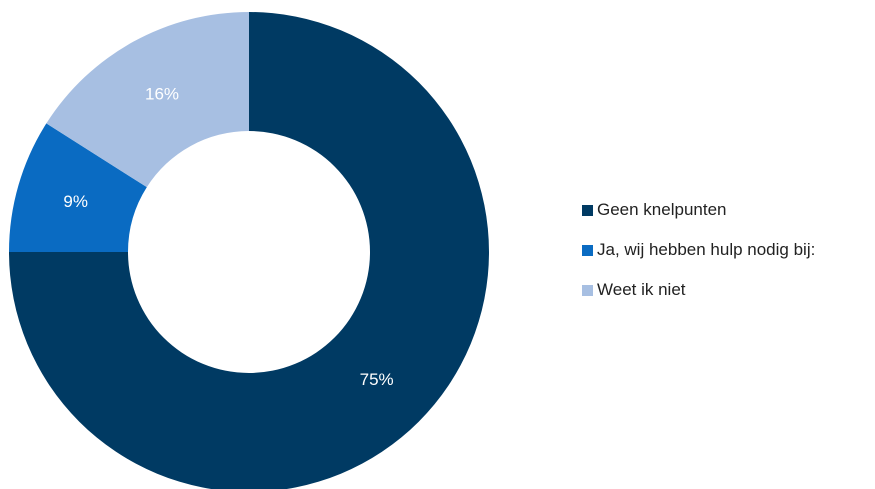 The width and height of the screenshot is (875, 489). I want to click on slice-value-label-0: 75%, so click(377, 379).